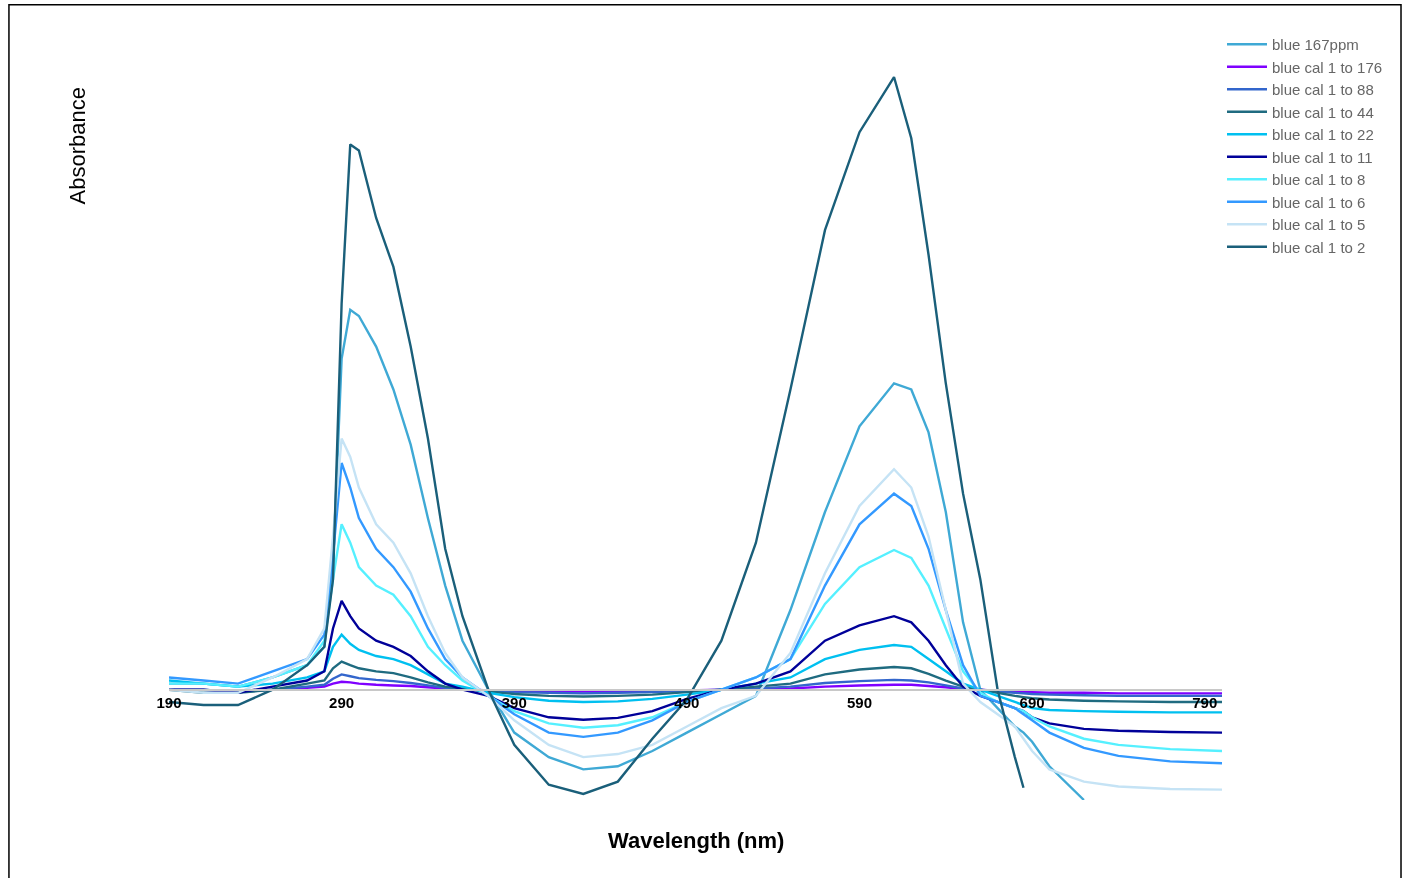  Describe the element at coordinates (1319, 202) in the screenshot. I see `legend-label: blue cal 1 to 6` at that location.